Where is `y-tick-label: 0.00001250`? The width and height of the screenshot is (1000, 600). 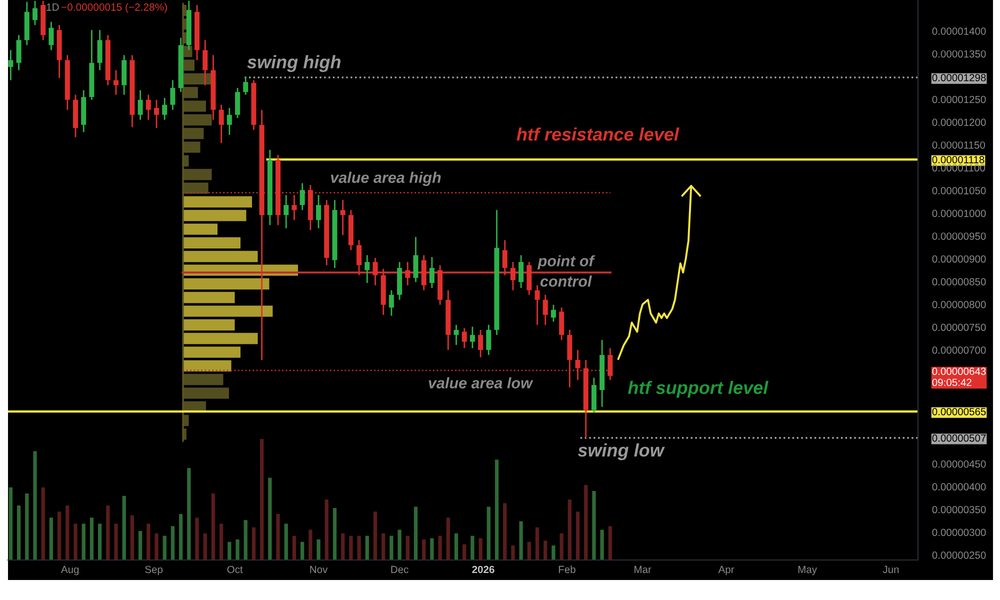
y-tick-label: 0.00001250 is located at coordinates (959, 100).